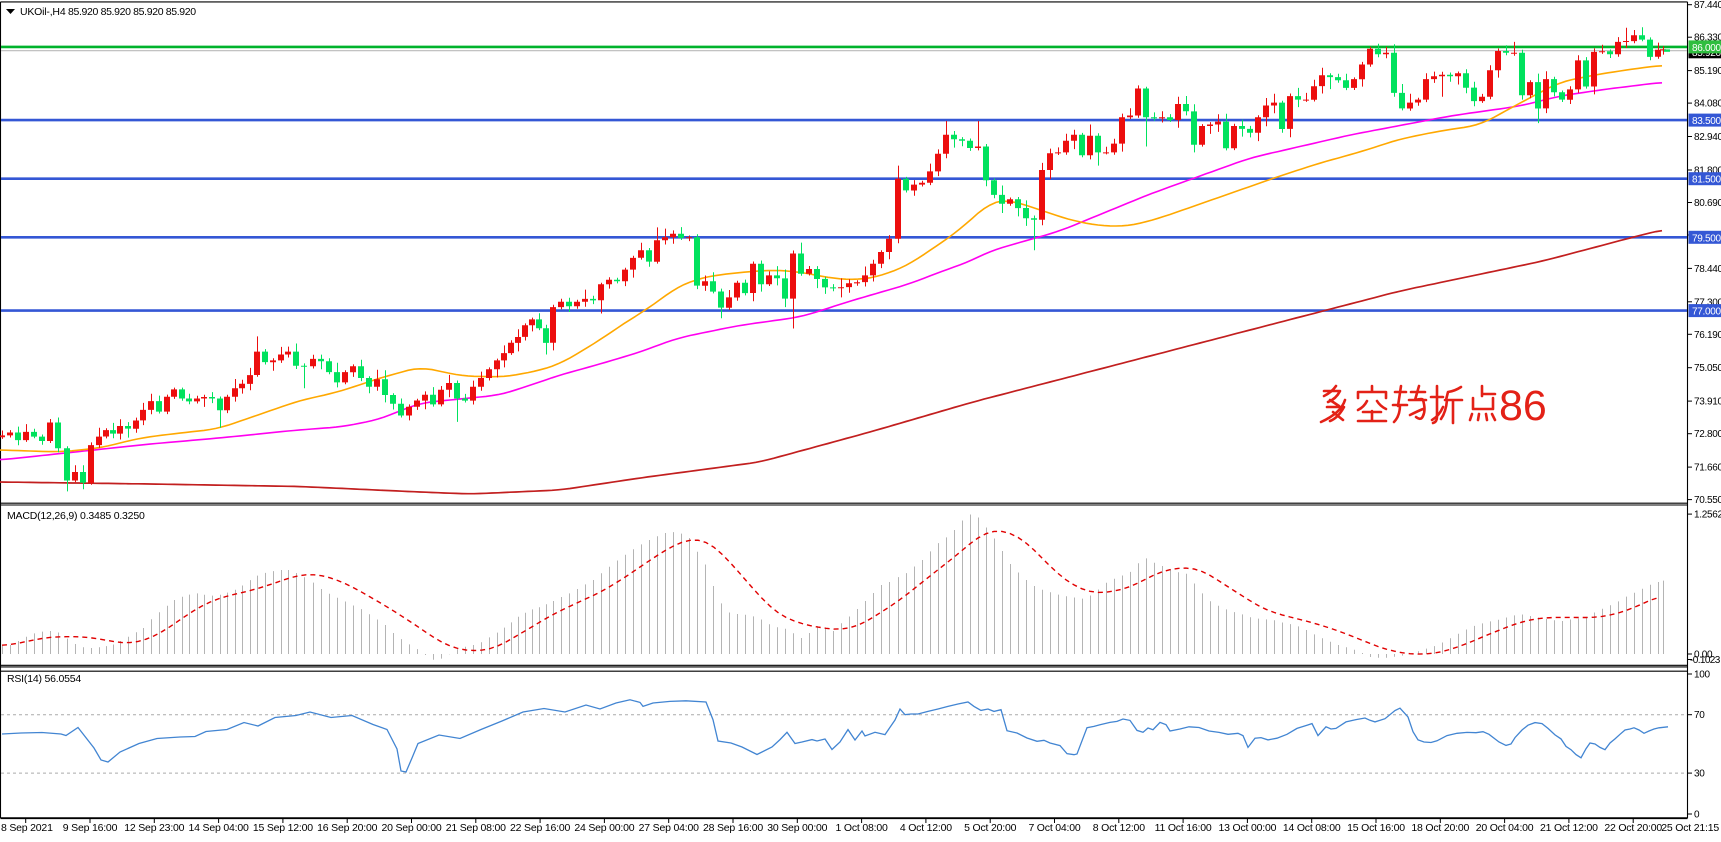 The width and height of the screenshot is (1721, 842). What do you see at coordinates (862, 828) in the screenshot?
I see `svg-text: 1 Oct 08:00` at bounding box center [862, 828].